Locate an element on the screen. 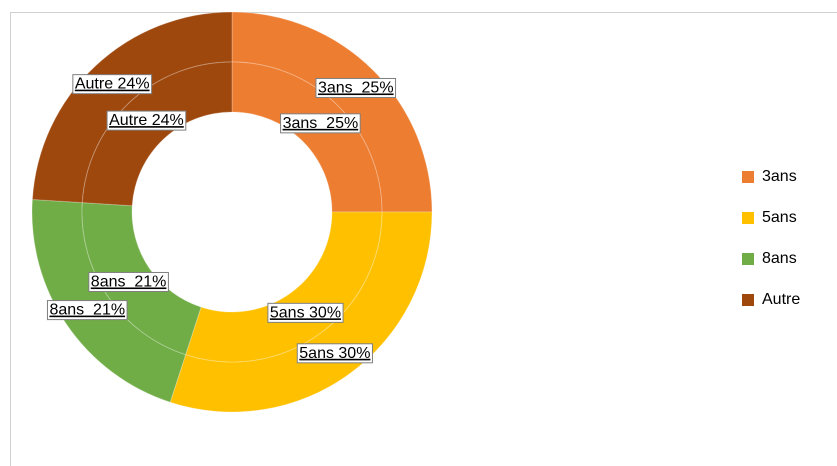  legend-label: 3ans is located at coordinates (779, 176).